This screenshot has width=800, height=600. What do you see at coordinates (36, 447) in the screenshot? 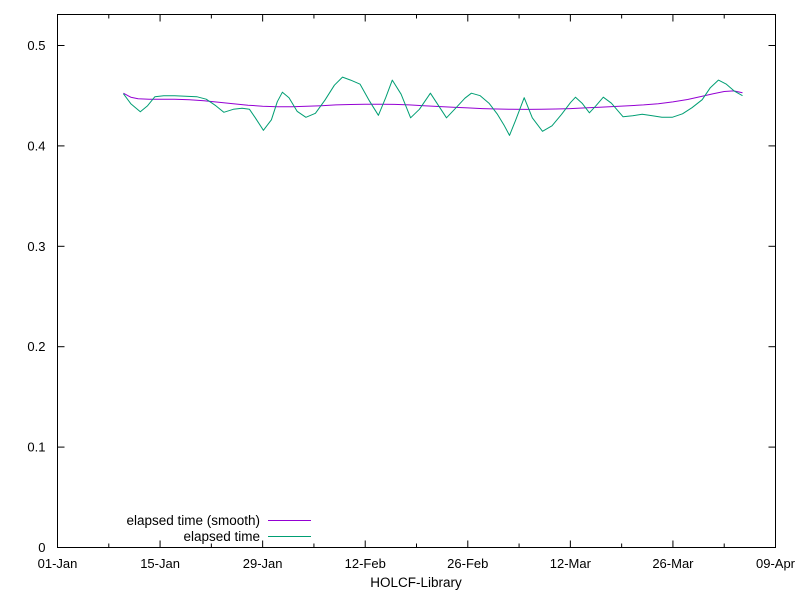
I see `y-tick-label: 0.1` at bounding box center [36, 447].